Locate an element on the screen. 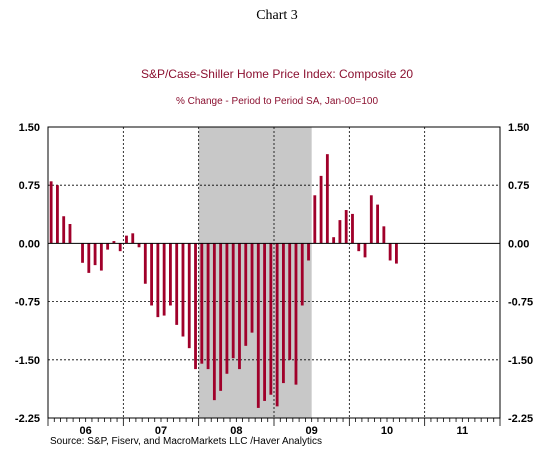 The width and height of the screenshot is (554, 452). x-axis-labels: 06 07 08 09 10 11 is located at coordinates (274, 431).